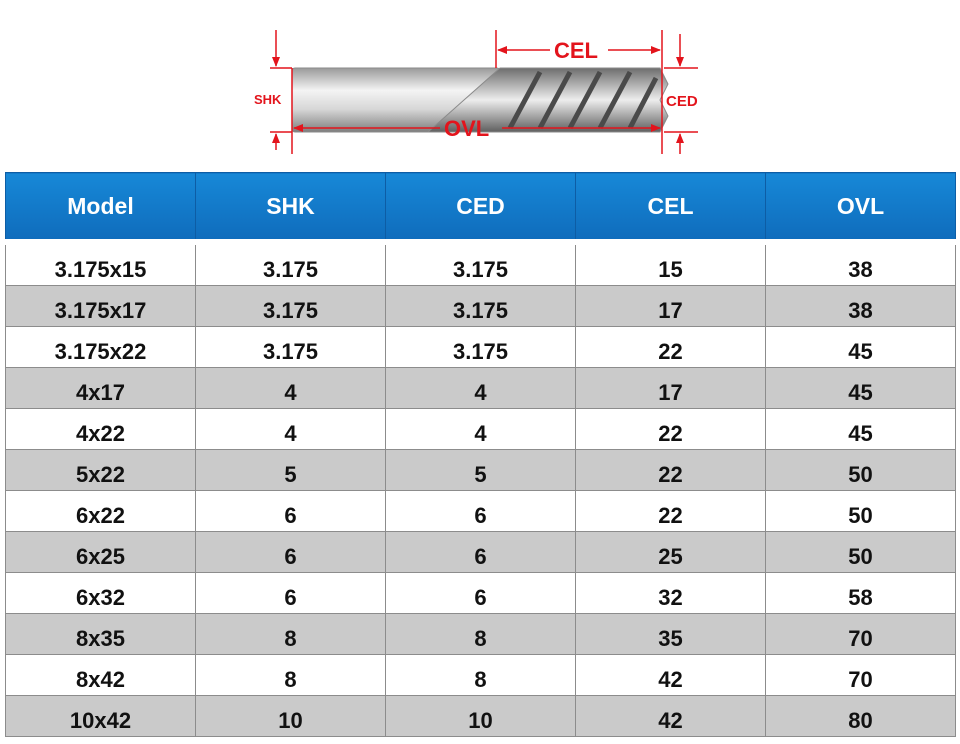 The image size is (960, 744). Describe the element at coordinates (100, 716) in the screenshot. I see `model-cell: 10x42` at that location.